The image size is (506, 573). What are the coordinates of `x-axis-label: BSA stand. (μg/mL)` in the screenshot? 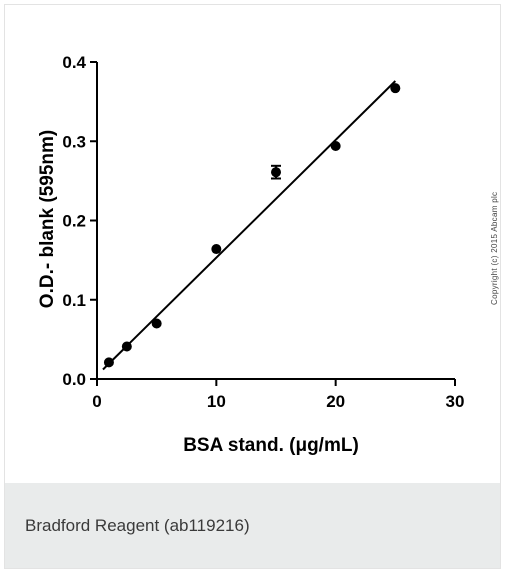 It's located at (271, 445).